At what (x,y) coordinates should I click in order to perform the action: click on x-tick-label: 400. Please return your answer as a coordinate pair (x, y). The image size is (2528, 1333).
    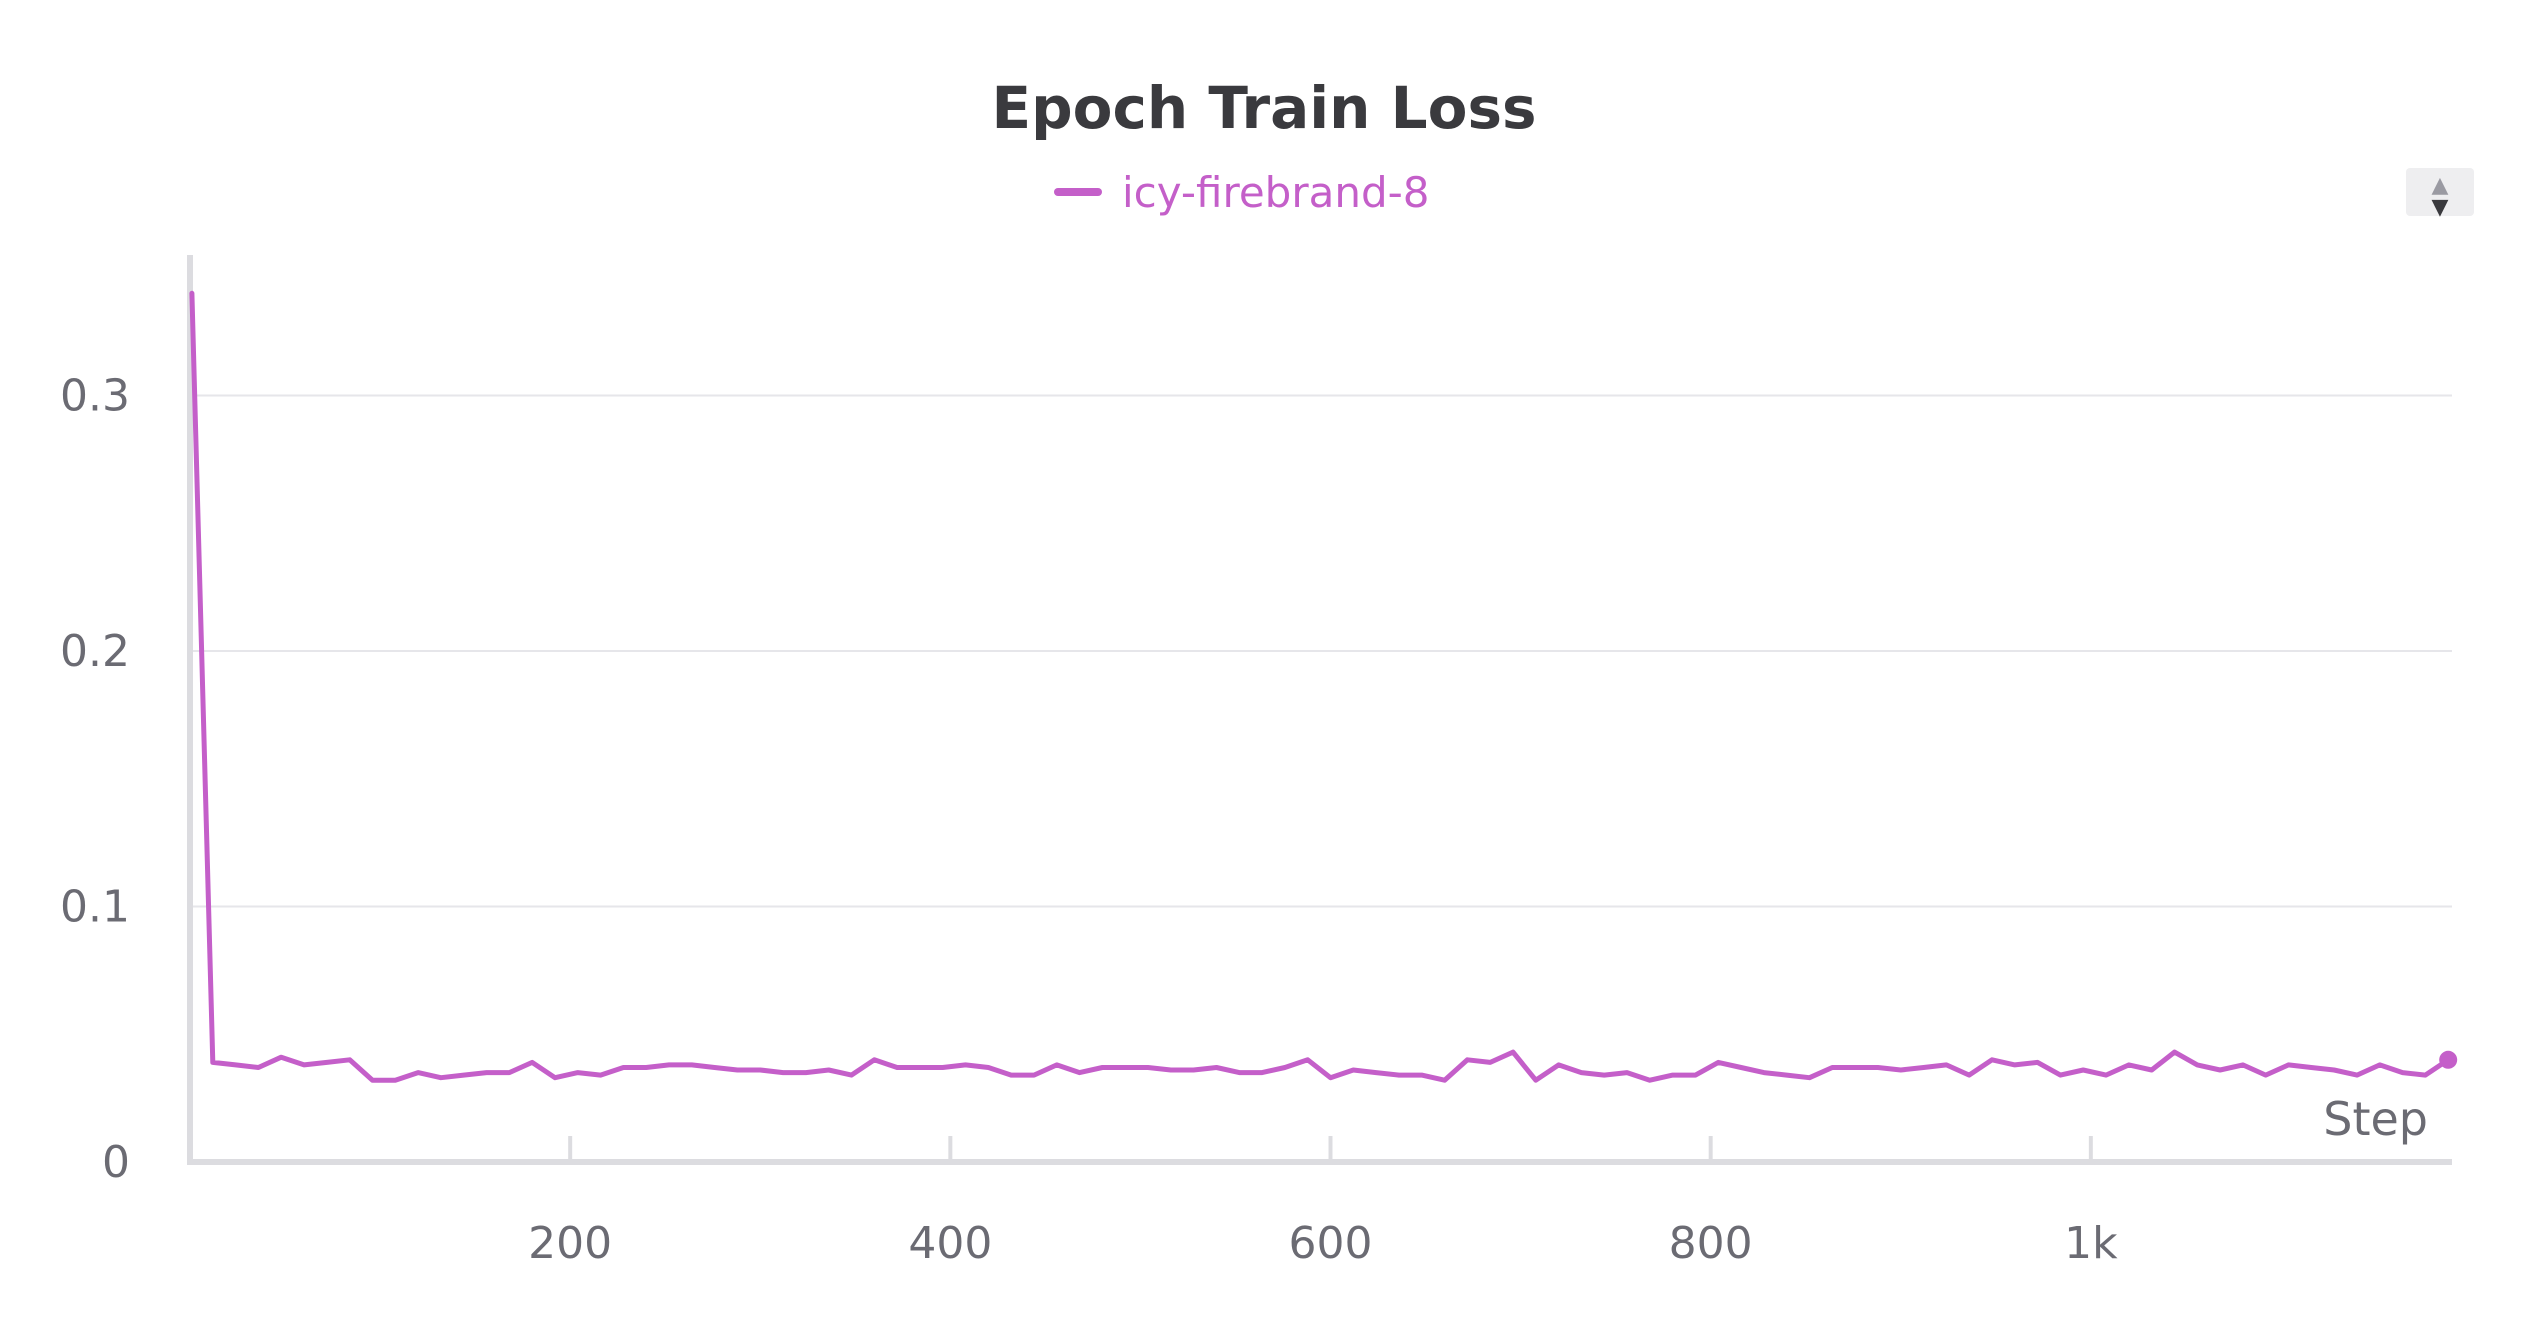
    Looking at the image, I should click on (950, 1243).